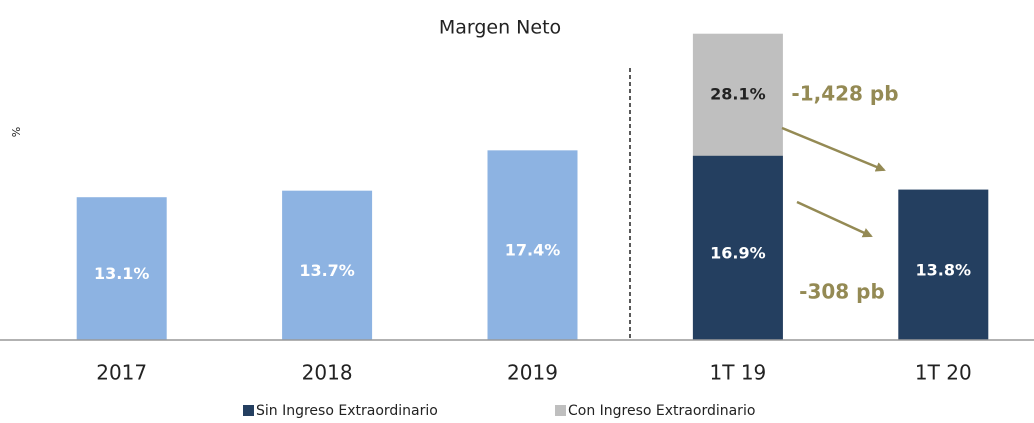  What do you see at coordinates (844, 94) in the screenshot?
I see `annotation: -1,428 pb` at bounding box center [844, 94].